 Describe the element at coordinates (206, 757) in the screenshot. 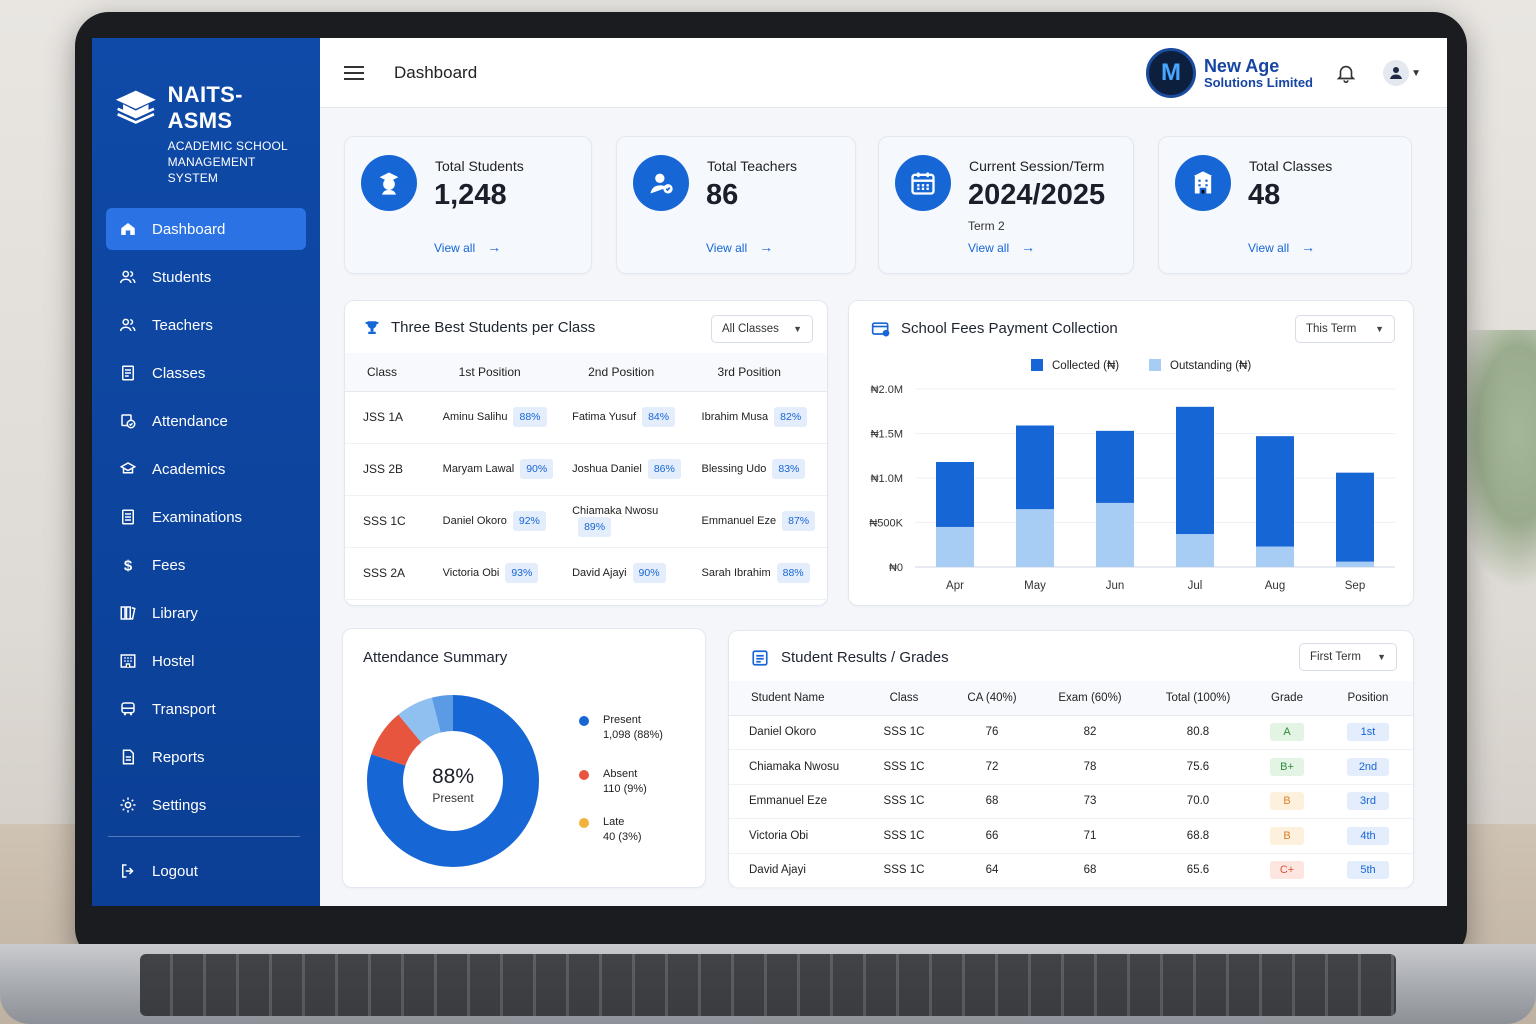

I see `sidebar-item-reports: Reports` at that location.